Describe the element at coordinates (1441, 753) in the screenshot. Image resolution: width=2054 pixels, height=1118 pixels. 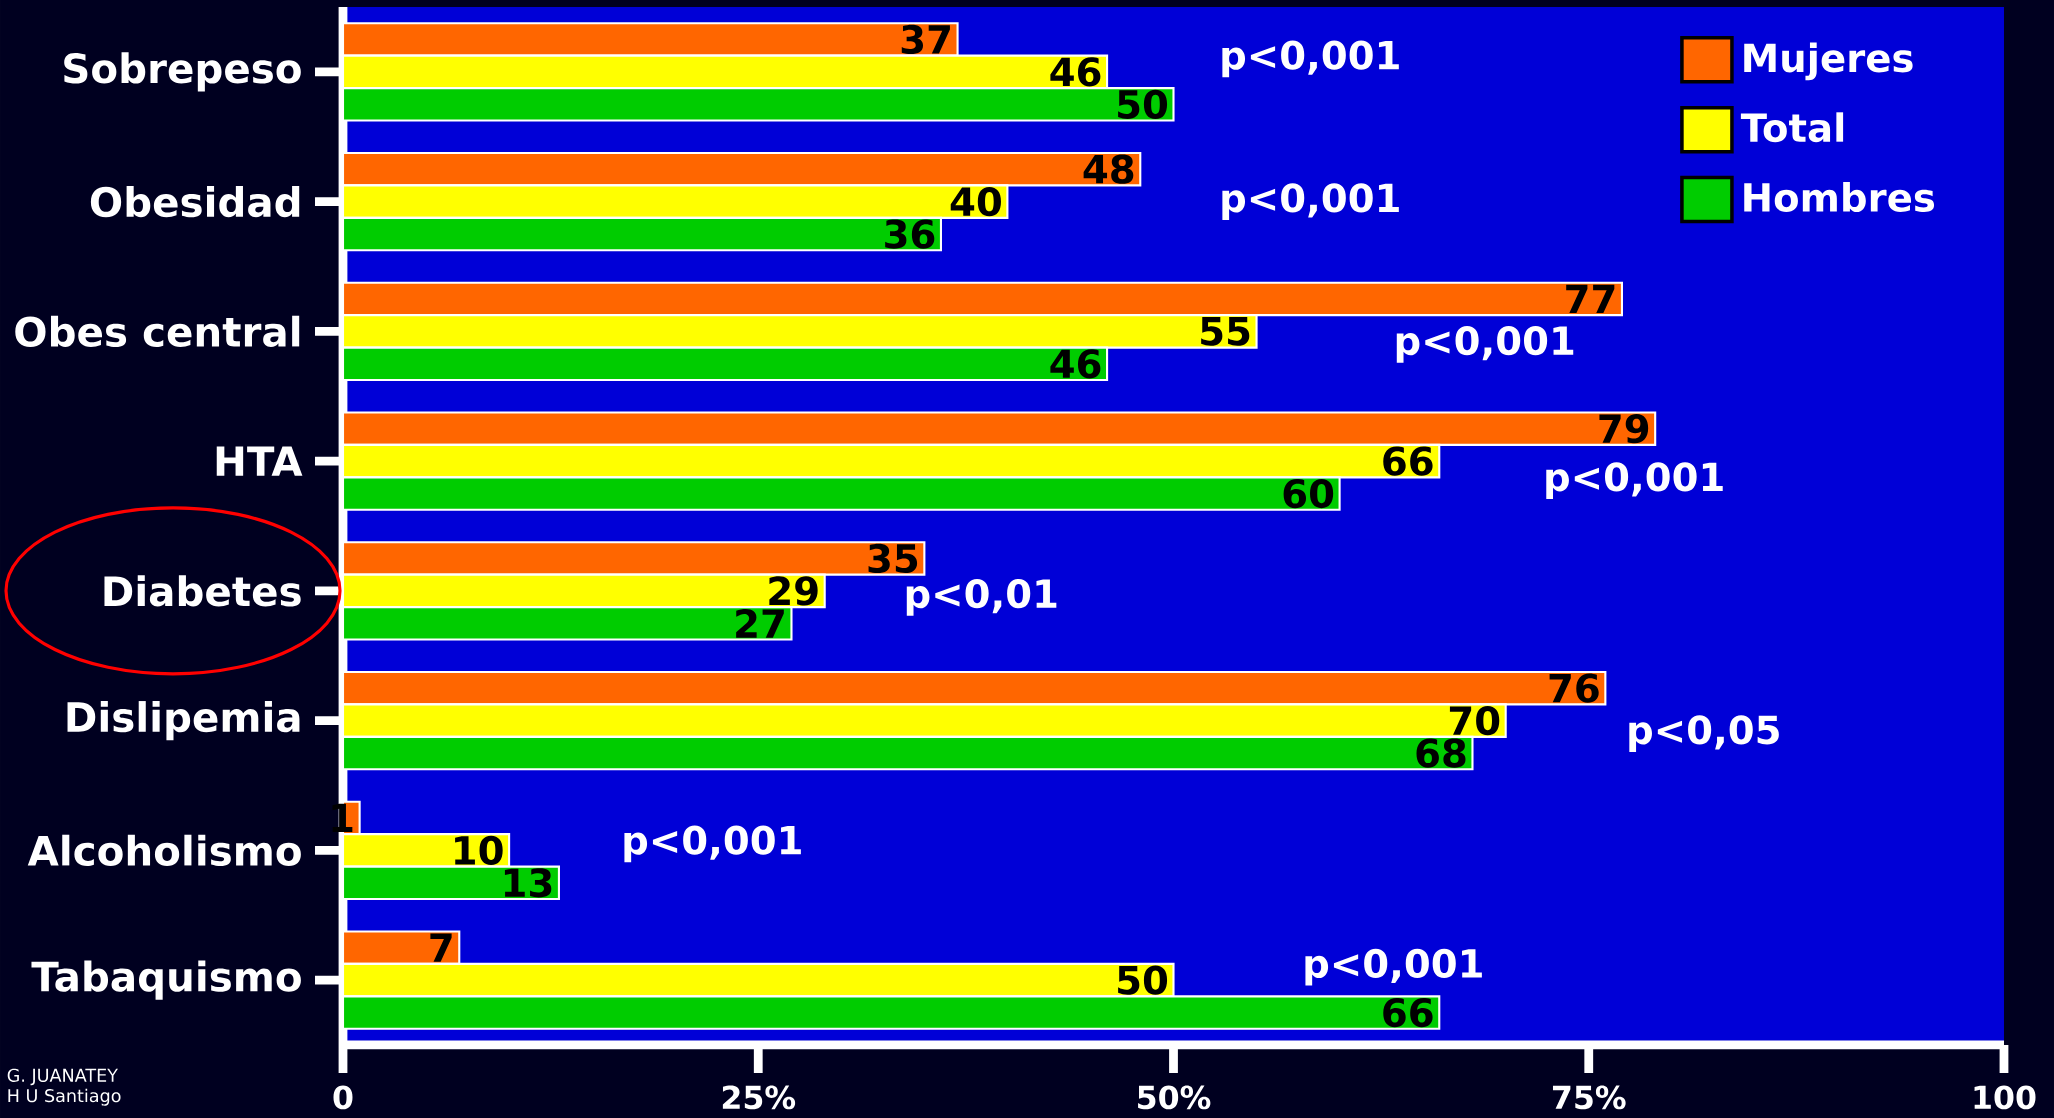
I see `data-label: 68` at that location.